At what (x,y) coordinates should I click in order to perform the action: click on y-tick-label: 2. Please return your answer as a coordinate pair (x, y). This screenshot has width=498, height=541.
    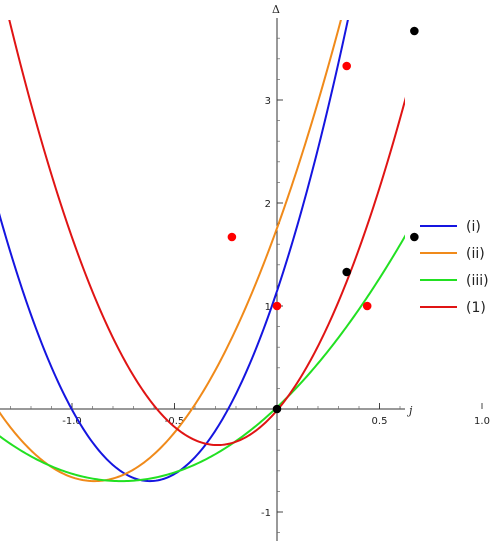
    Looking at the image, I should click on (268, 204).